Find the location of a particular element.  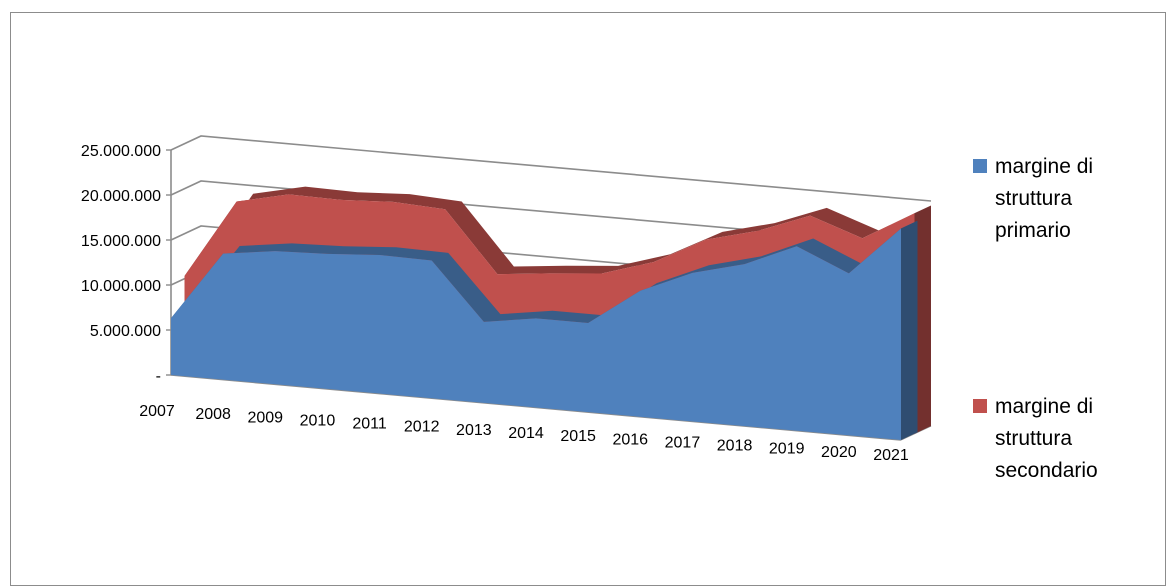

x-tick-label: 2012 is located at coordinates (422, 427).